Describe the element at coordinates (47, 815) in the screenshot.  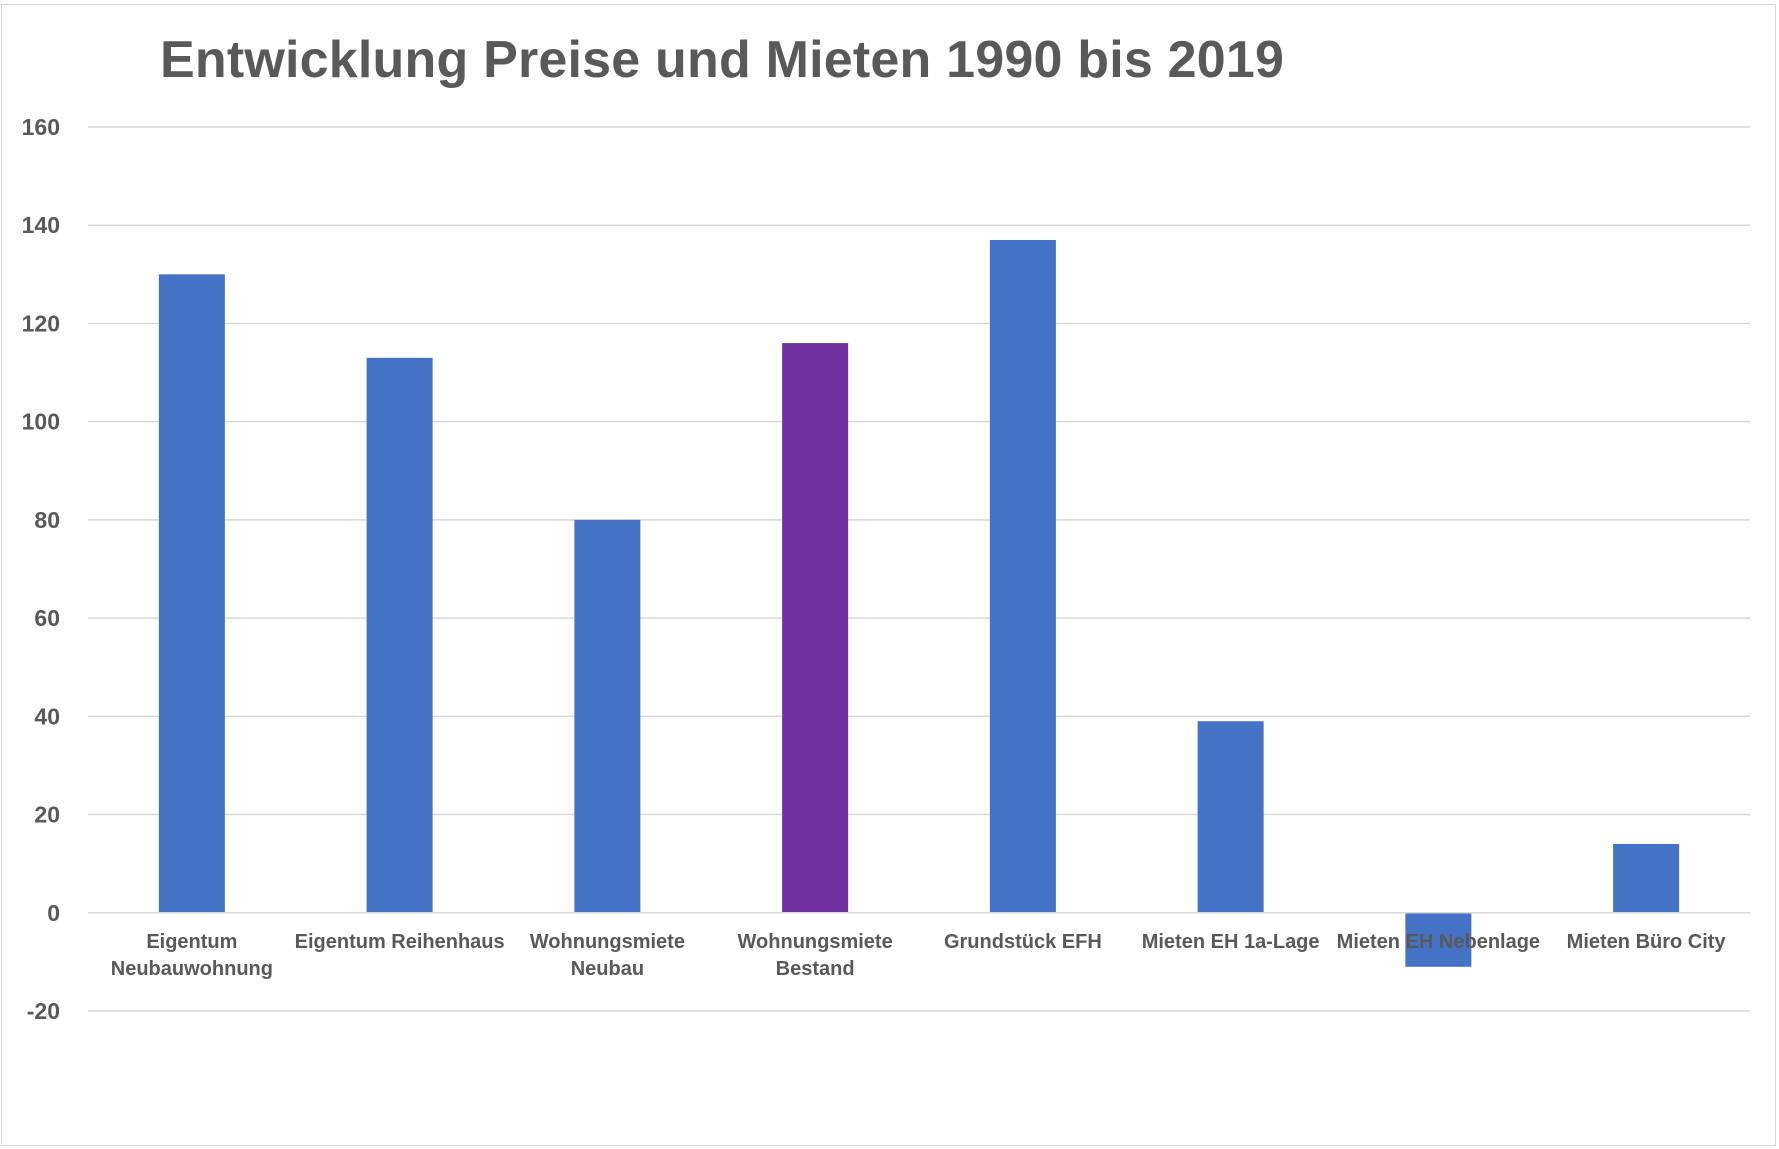
I see `y-tick-label: 20` at that location.